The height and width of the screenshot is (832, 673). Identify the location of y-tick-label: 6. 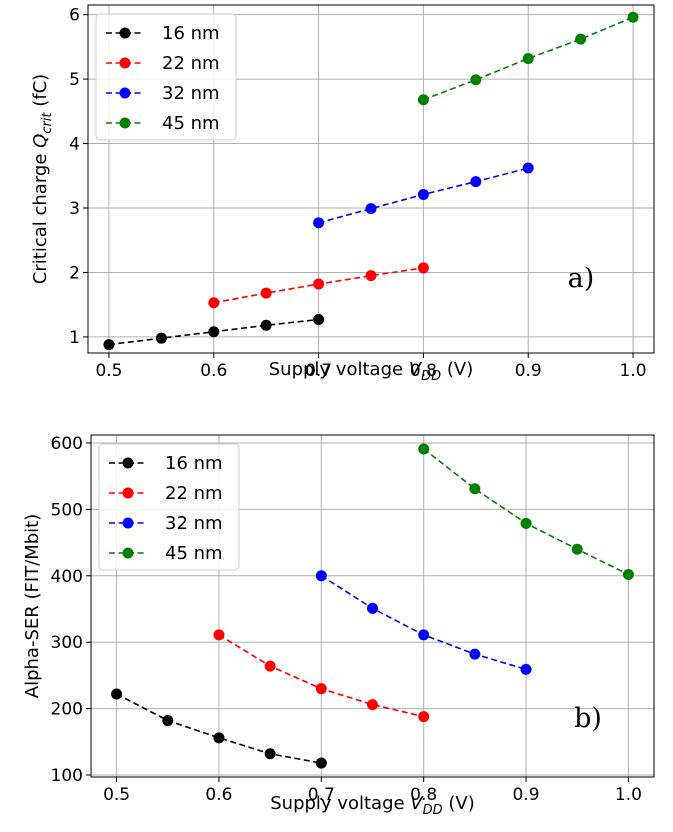
(74, 16).